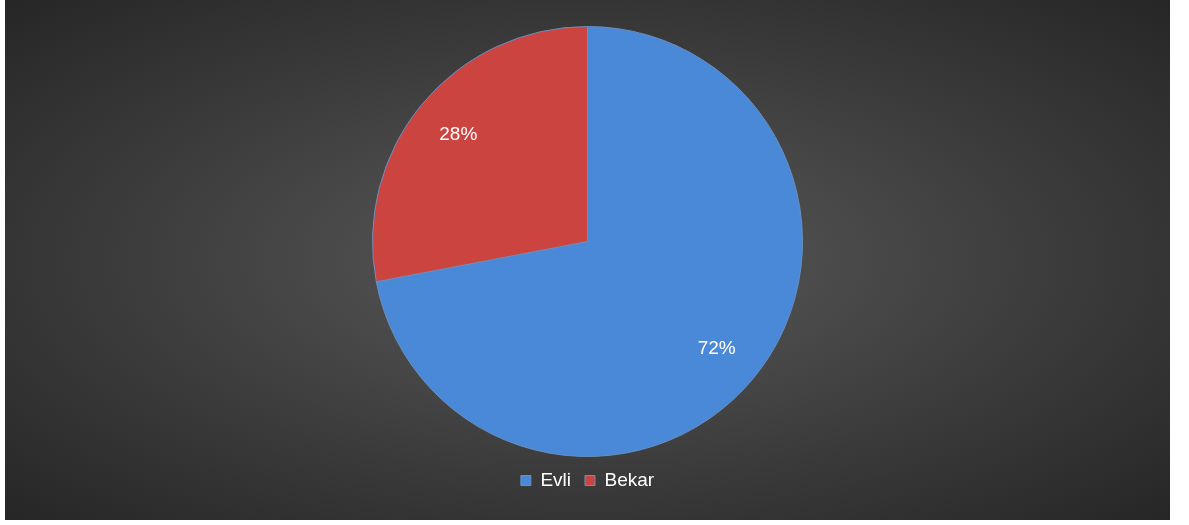 This screenshot has height=525, width=1189. What do you see at coordinates (555, 479) in the screenshot?
I see `legend-label: Evli` at bounding box center [555, 479].